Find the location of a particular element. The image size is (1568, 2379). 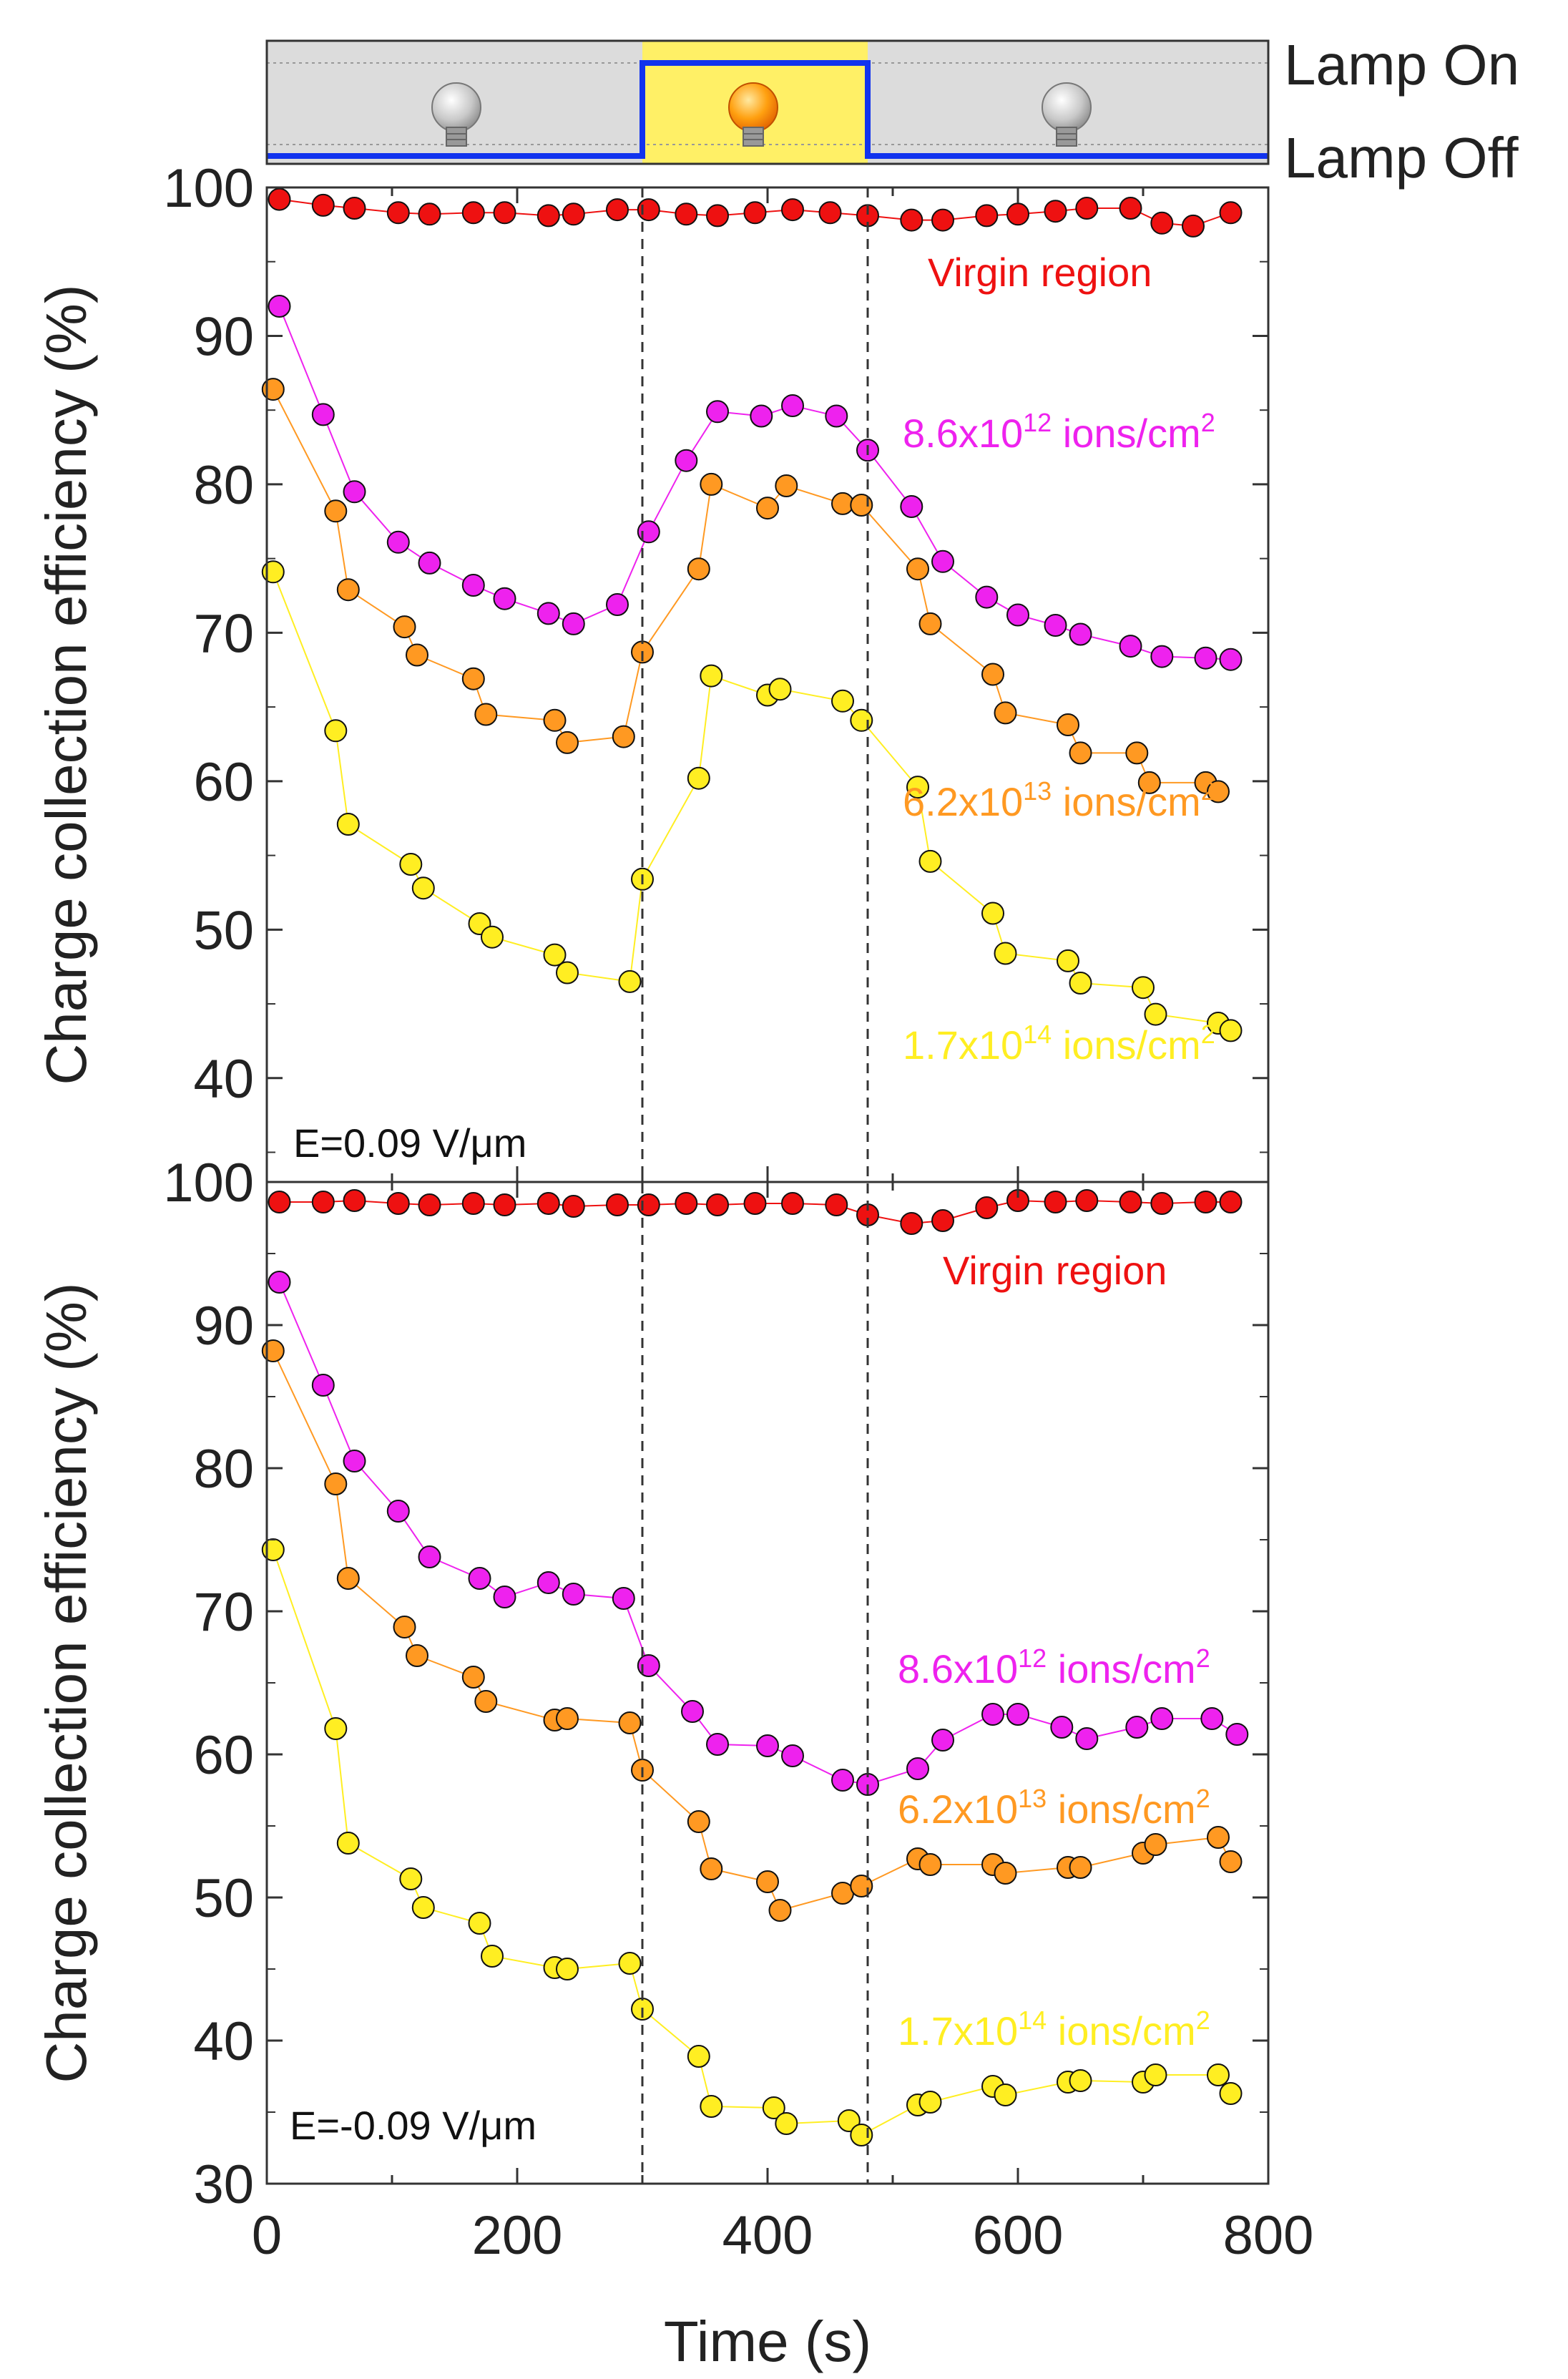

top-y-tick-label: 90 is located at coordinates (223, 336).